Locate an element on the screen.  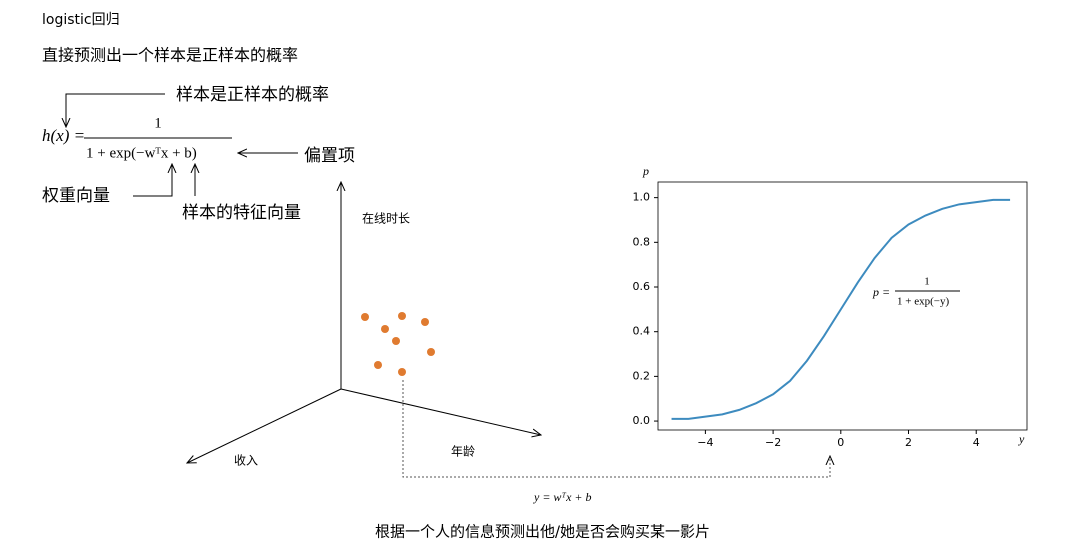
chart-annotation: 1 is located at coordinates (927, 282).